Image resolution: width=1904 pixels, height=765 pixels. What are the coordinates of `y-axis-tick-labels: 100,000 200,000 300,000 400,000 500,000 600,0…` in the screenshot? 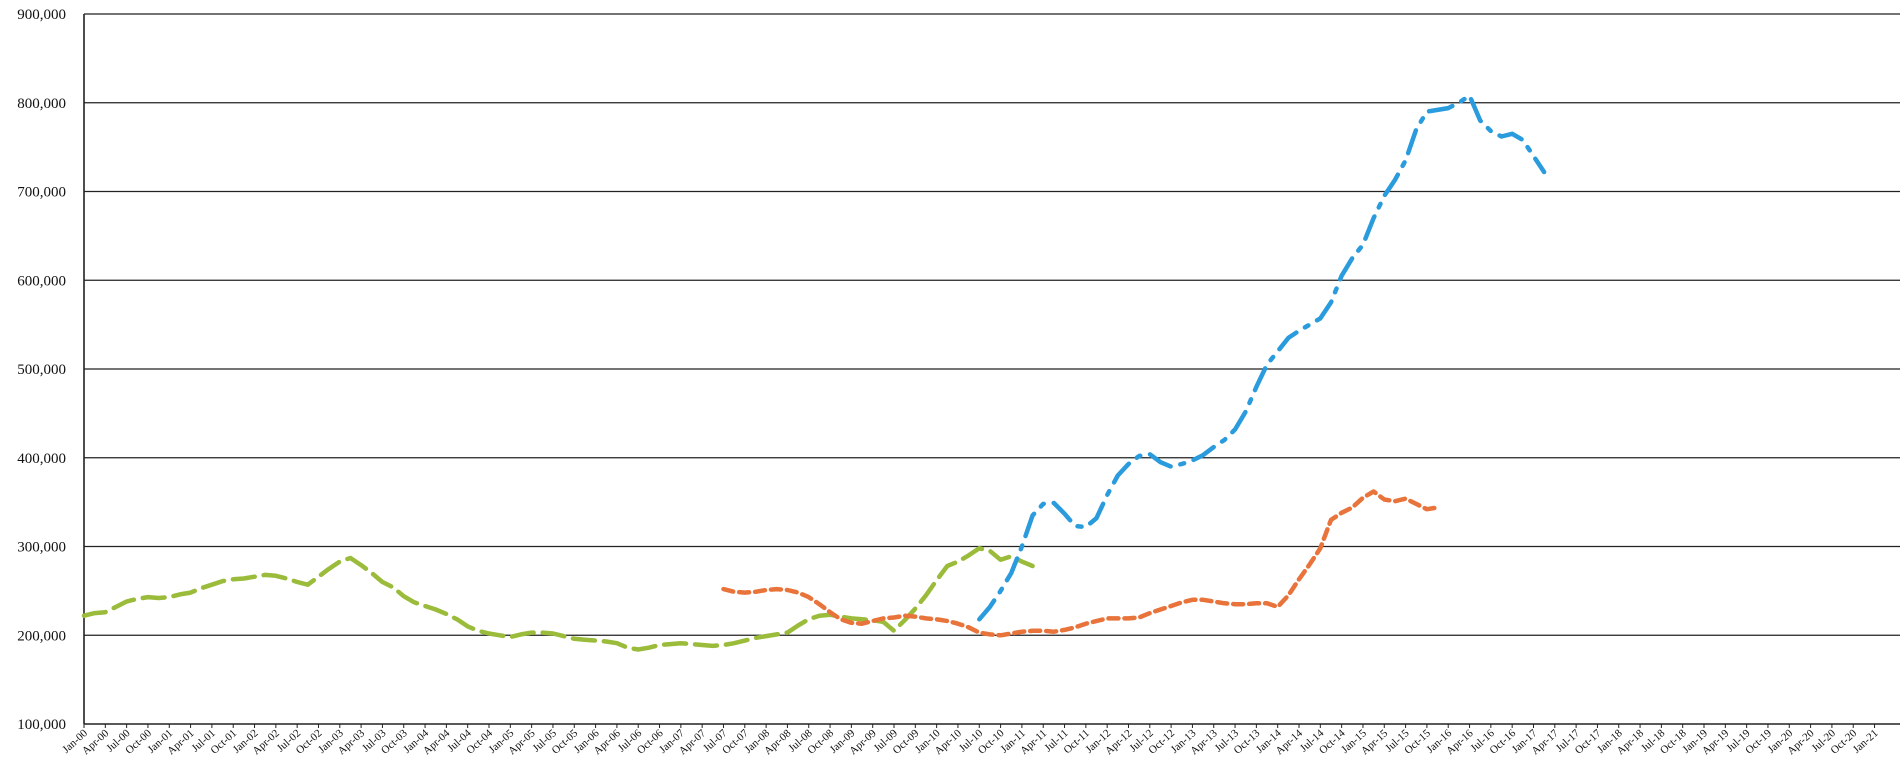 It's located at (41, 370).